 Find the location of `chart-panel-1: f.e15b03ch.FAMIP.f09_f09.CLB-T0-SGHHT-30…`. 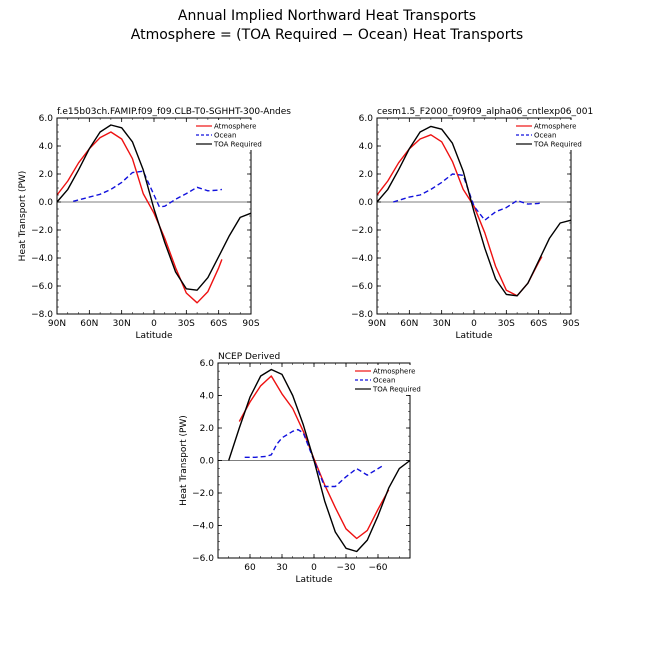

chart-panel-1: f.e15b03ch.FAMIP.f09_f09.CLB-T0-SGHHT-30… is located at coordinates (154, 224).